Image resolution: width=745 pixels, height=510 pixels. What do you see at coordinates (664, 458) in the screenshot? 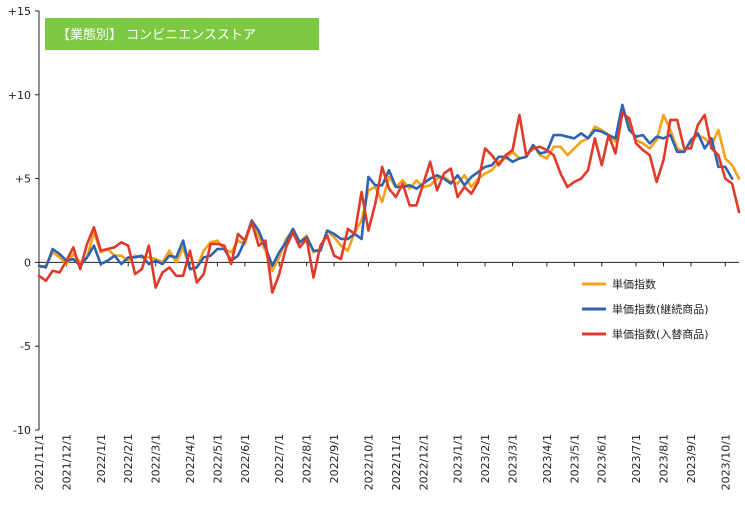
I see `x-tick-label: 2023/8/1` at bounding box center [664, 458].